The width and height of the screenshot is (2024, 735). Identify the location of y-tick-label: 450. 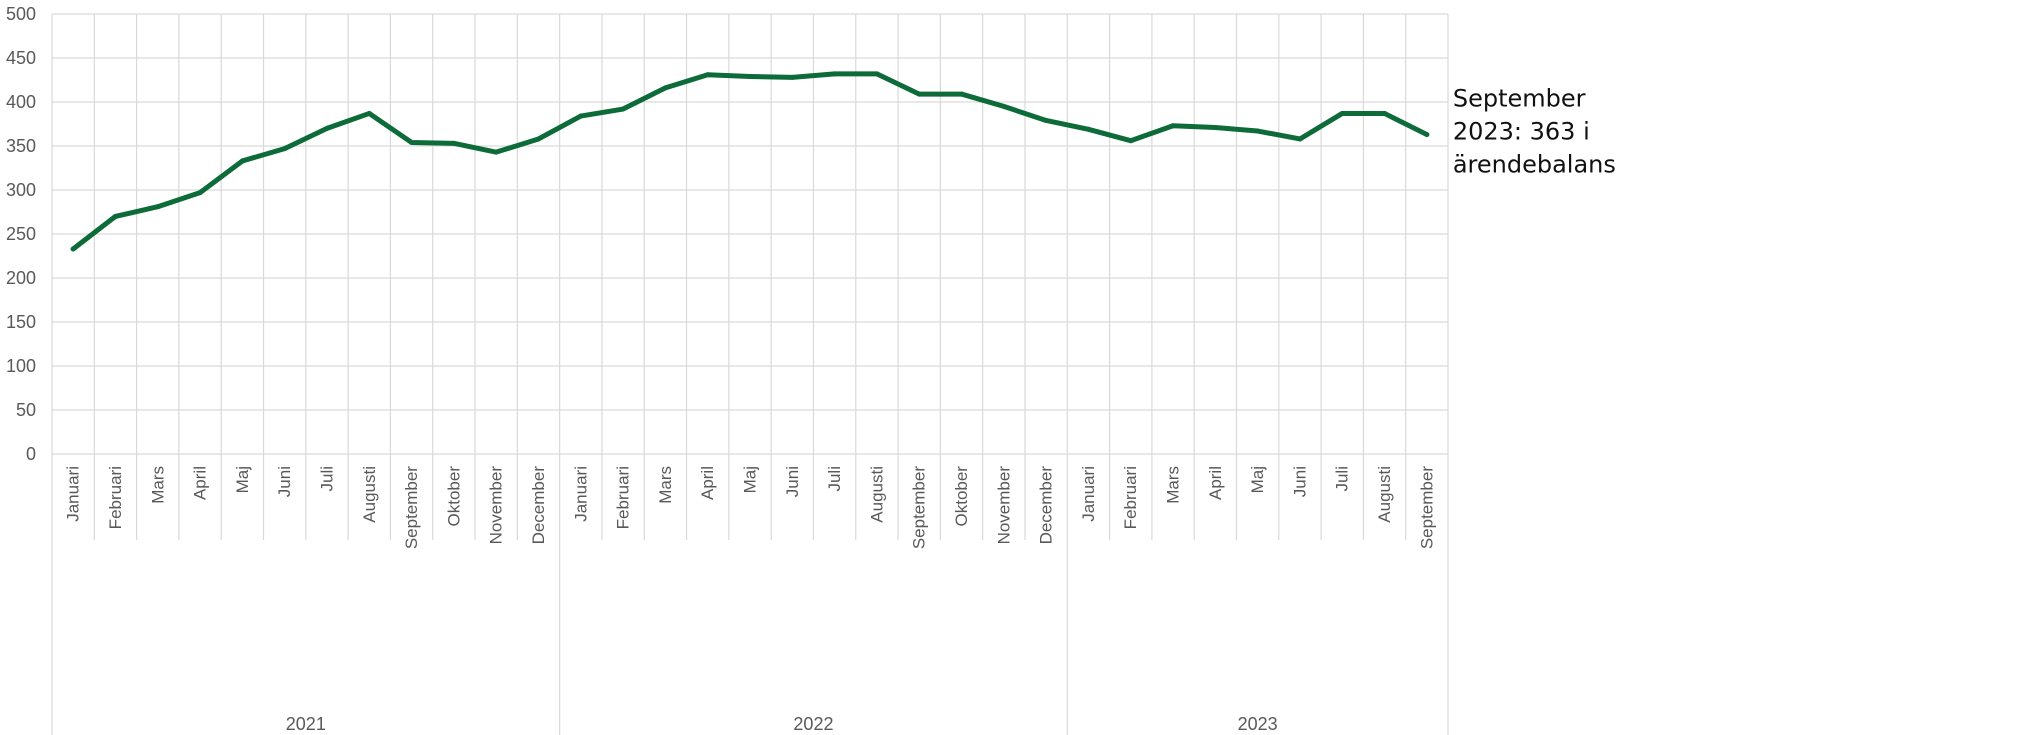
(21, 58).